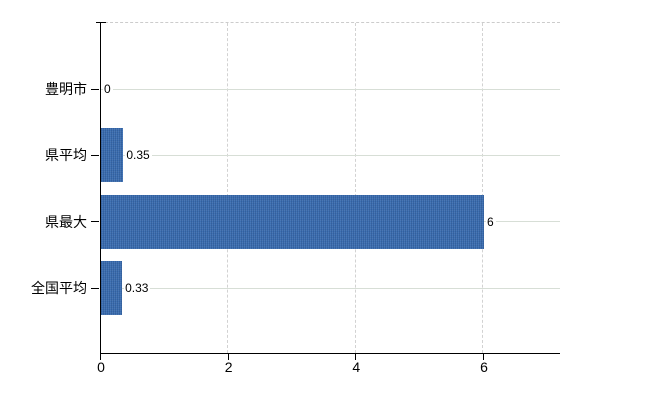 This screenshot has width=650, height=400. What do you see at coordinates (138, 155) in the screenshot?
I see `bar-value-label: 0.35` at bounding box center [138, 155].